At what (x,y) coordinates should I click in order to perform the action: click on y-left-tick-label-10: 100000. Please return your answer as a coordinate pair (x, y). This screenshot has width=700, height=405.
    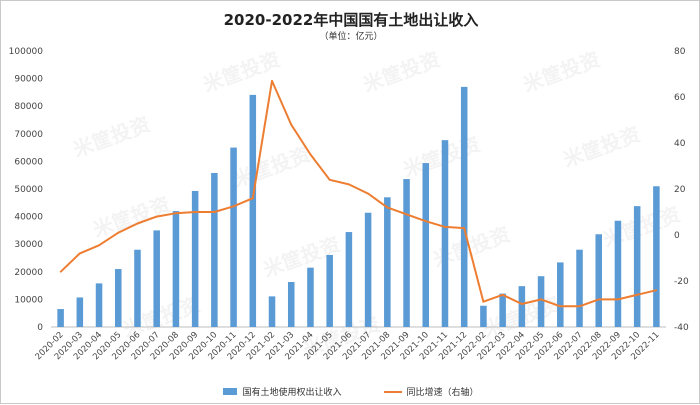
    Looking at the image, I should click on (26, 52).